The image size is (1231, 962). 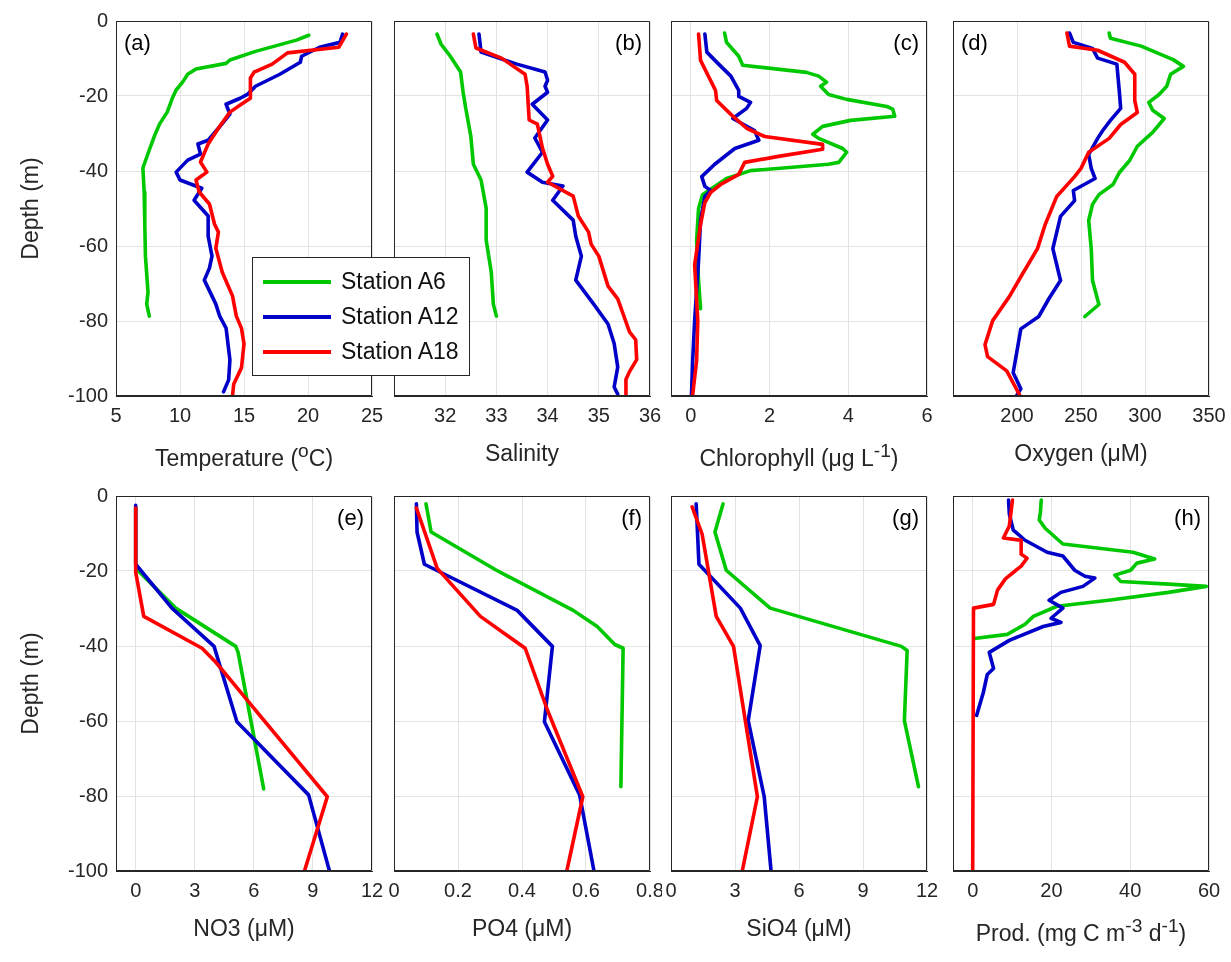 I want to click on x-tick-label: 25, so click(x=372, y=414).